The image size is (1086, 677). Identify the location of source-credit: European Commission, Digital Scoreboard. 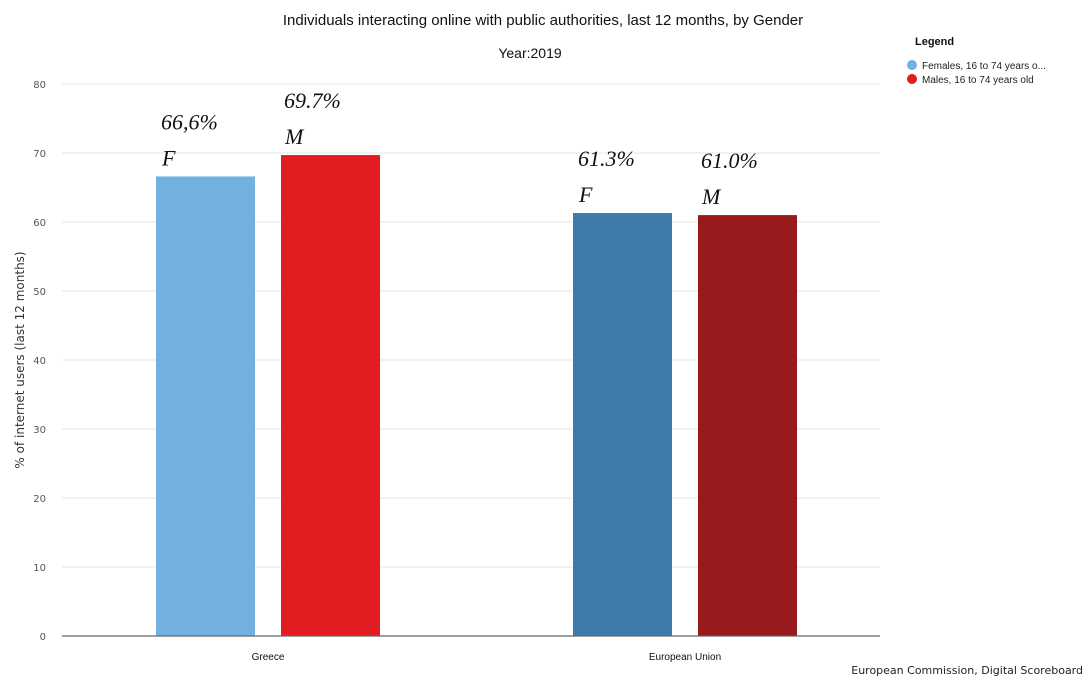
(967, 670).